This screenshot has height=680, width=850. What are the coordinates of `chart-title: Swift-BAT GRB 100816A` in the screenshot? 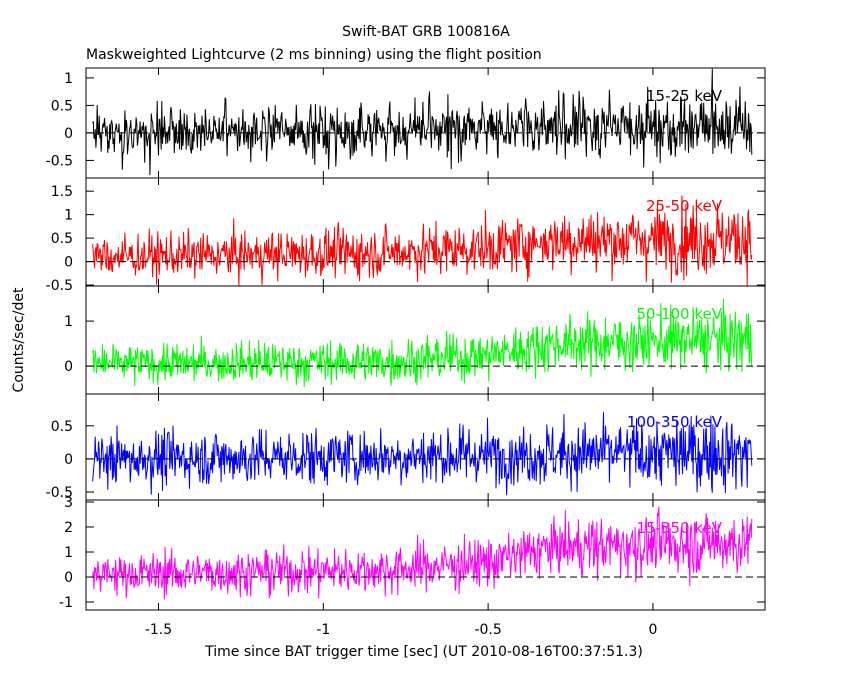 It's located at (426, 32).